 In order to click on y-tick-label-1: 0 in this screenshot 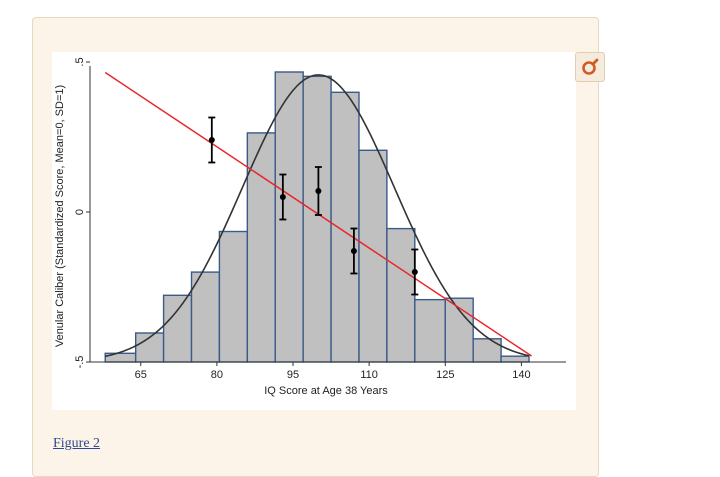, I will do `click(80, 212)`.